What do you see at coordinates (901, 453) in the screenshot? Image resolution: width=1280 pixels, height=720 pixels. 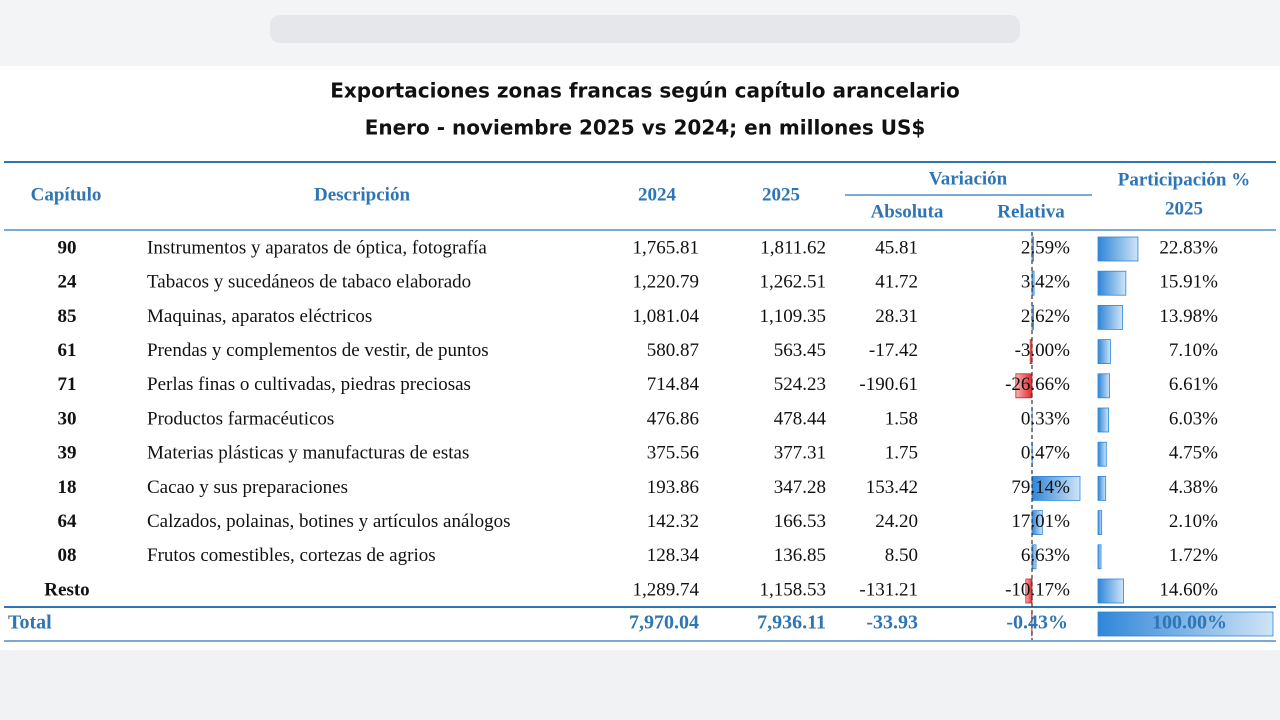 I see `absolute-change: 1.75` at bounding box center [901, 453].